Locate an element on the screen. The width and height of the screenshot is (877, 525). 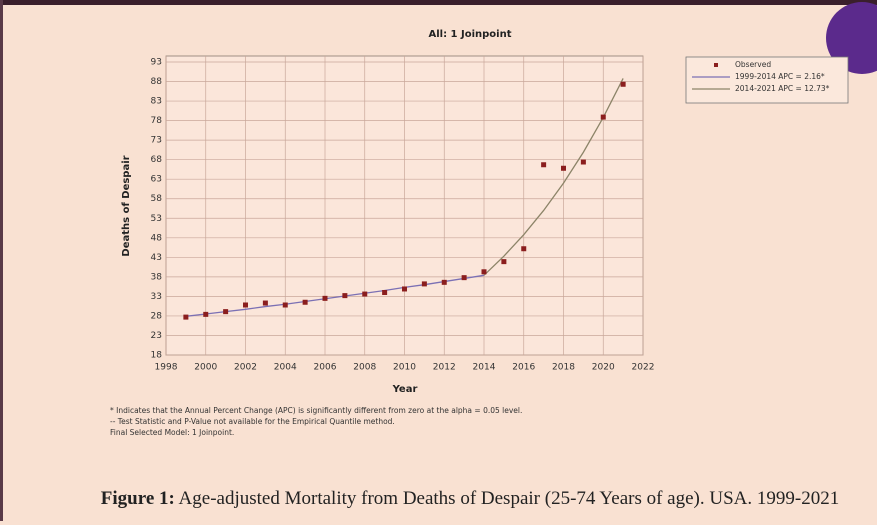
y-tick-label: 23 is located at coordinates (156, 336).